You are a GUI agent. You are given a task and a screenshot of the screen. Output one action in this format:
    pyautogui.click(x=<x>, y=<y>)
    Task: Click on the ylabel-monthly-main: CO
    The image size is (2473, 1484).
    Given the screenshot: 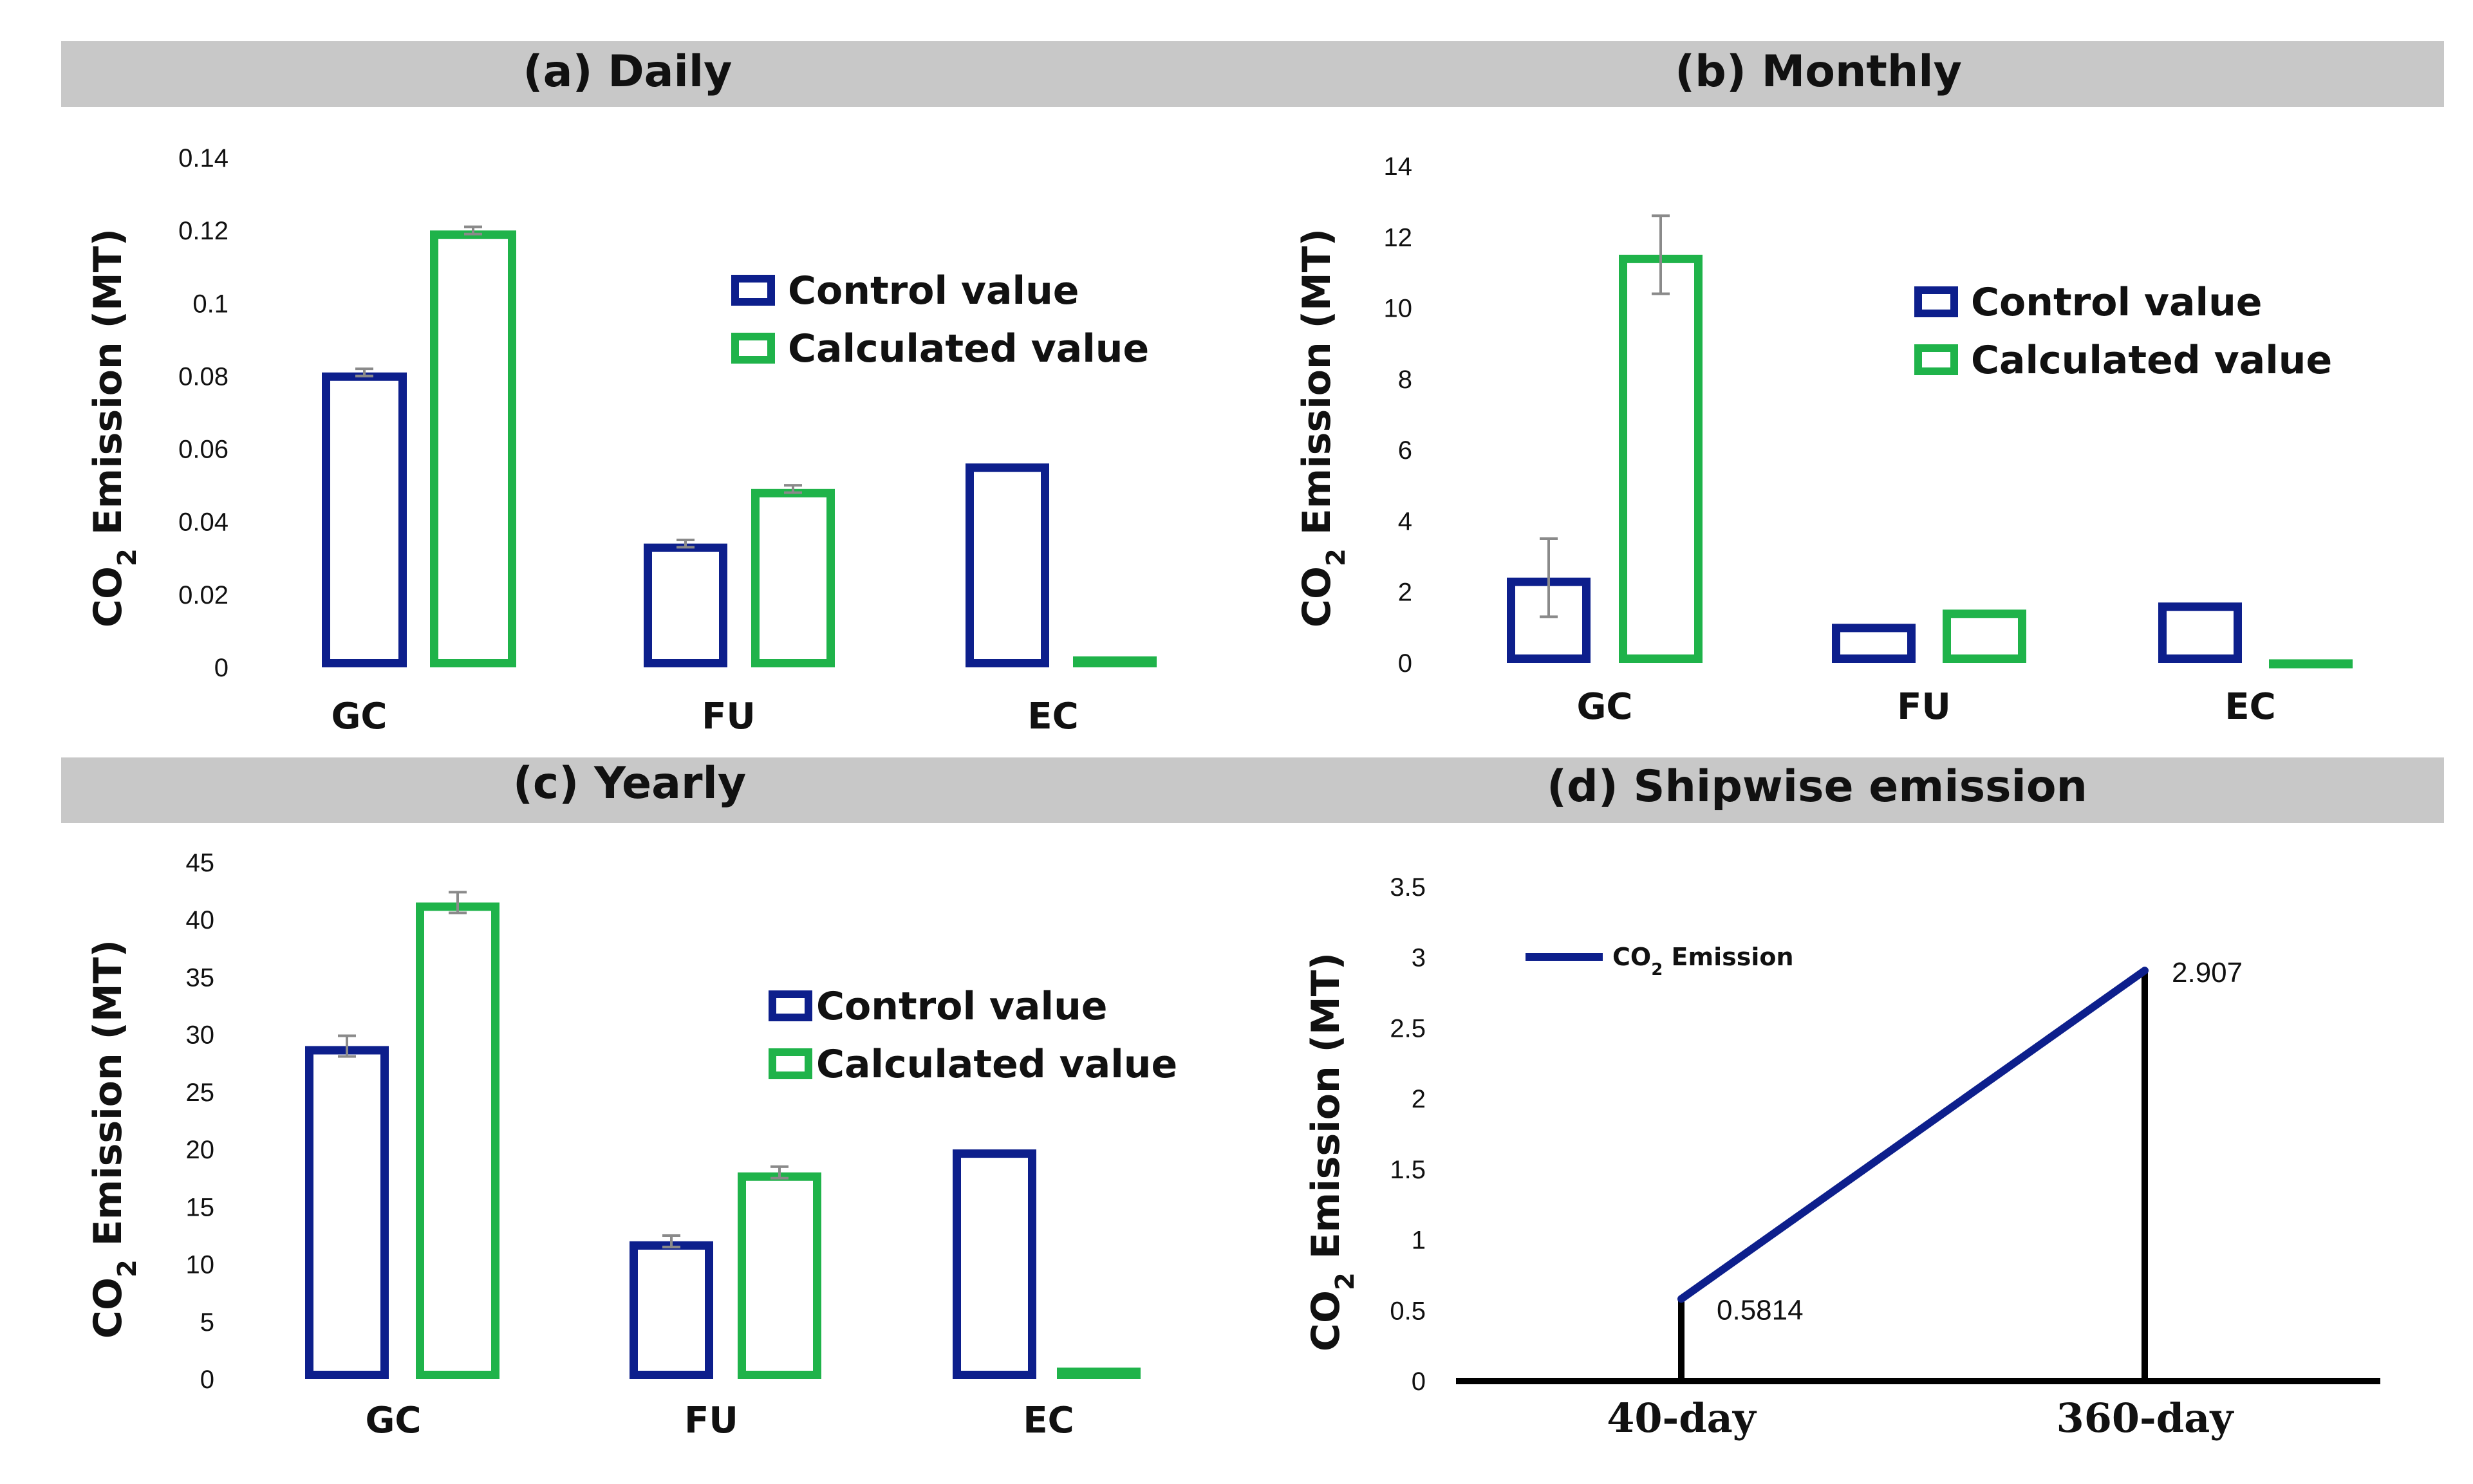 What is the action you would take?
    pyautogui.click(x=1317, y=596)
    